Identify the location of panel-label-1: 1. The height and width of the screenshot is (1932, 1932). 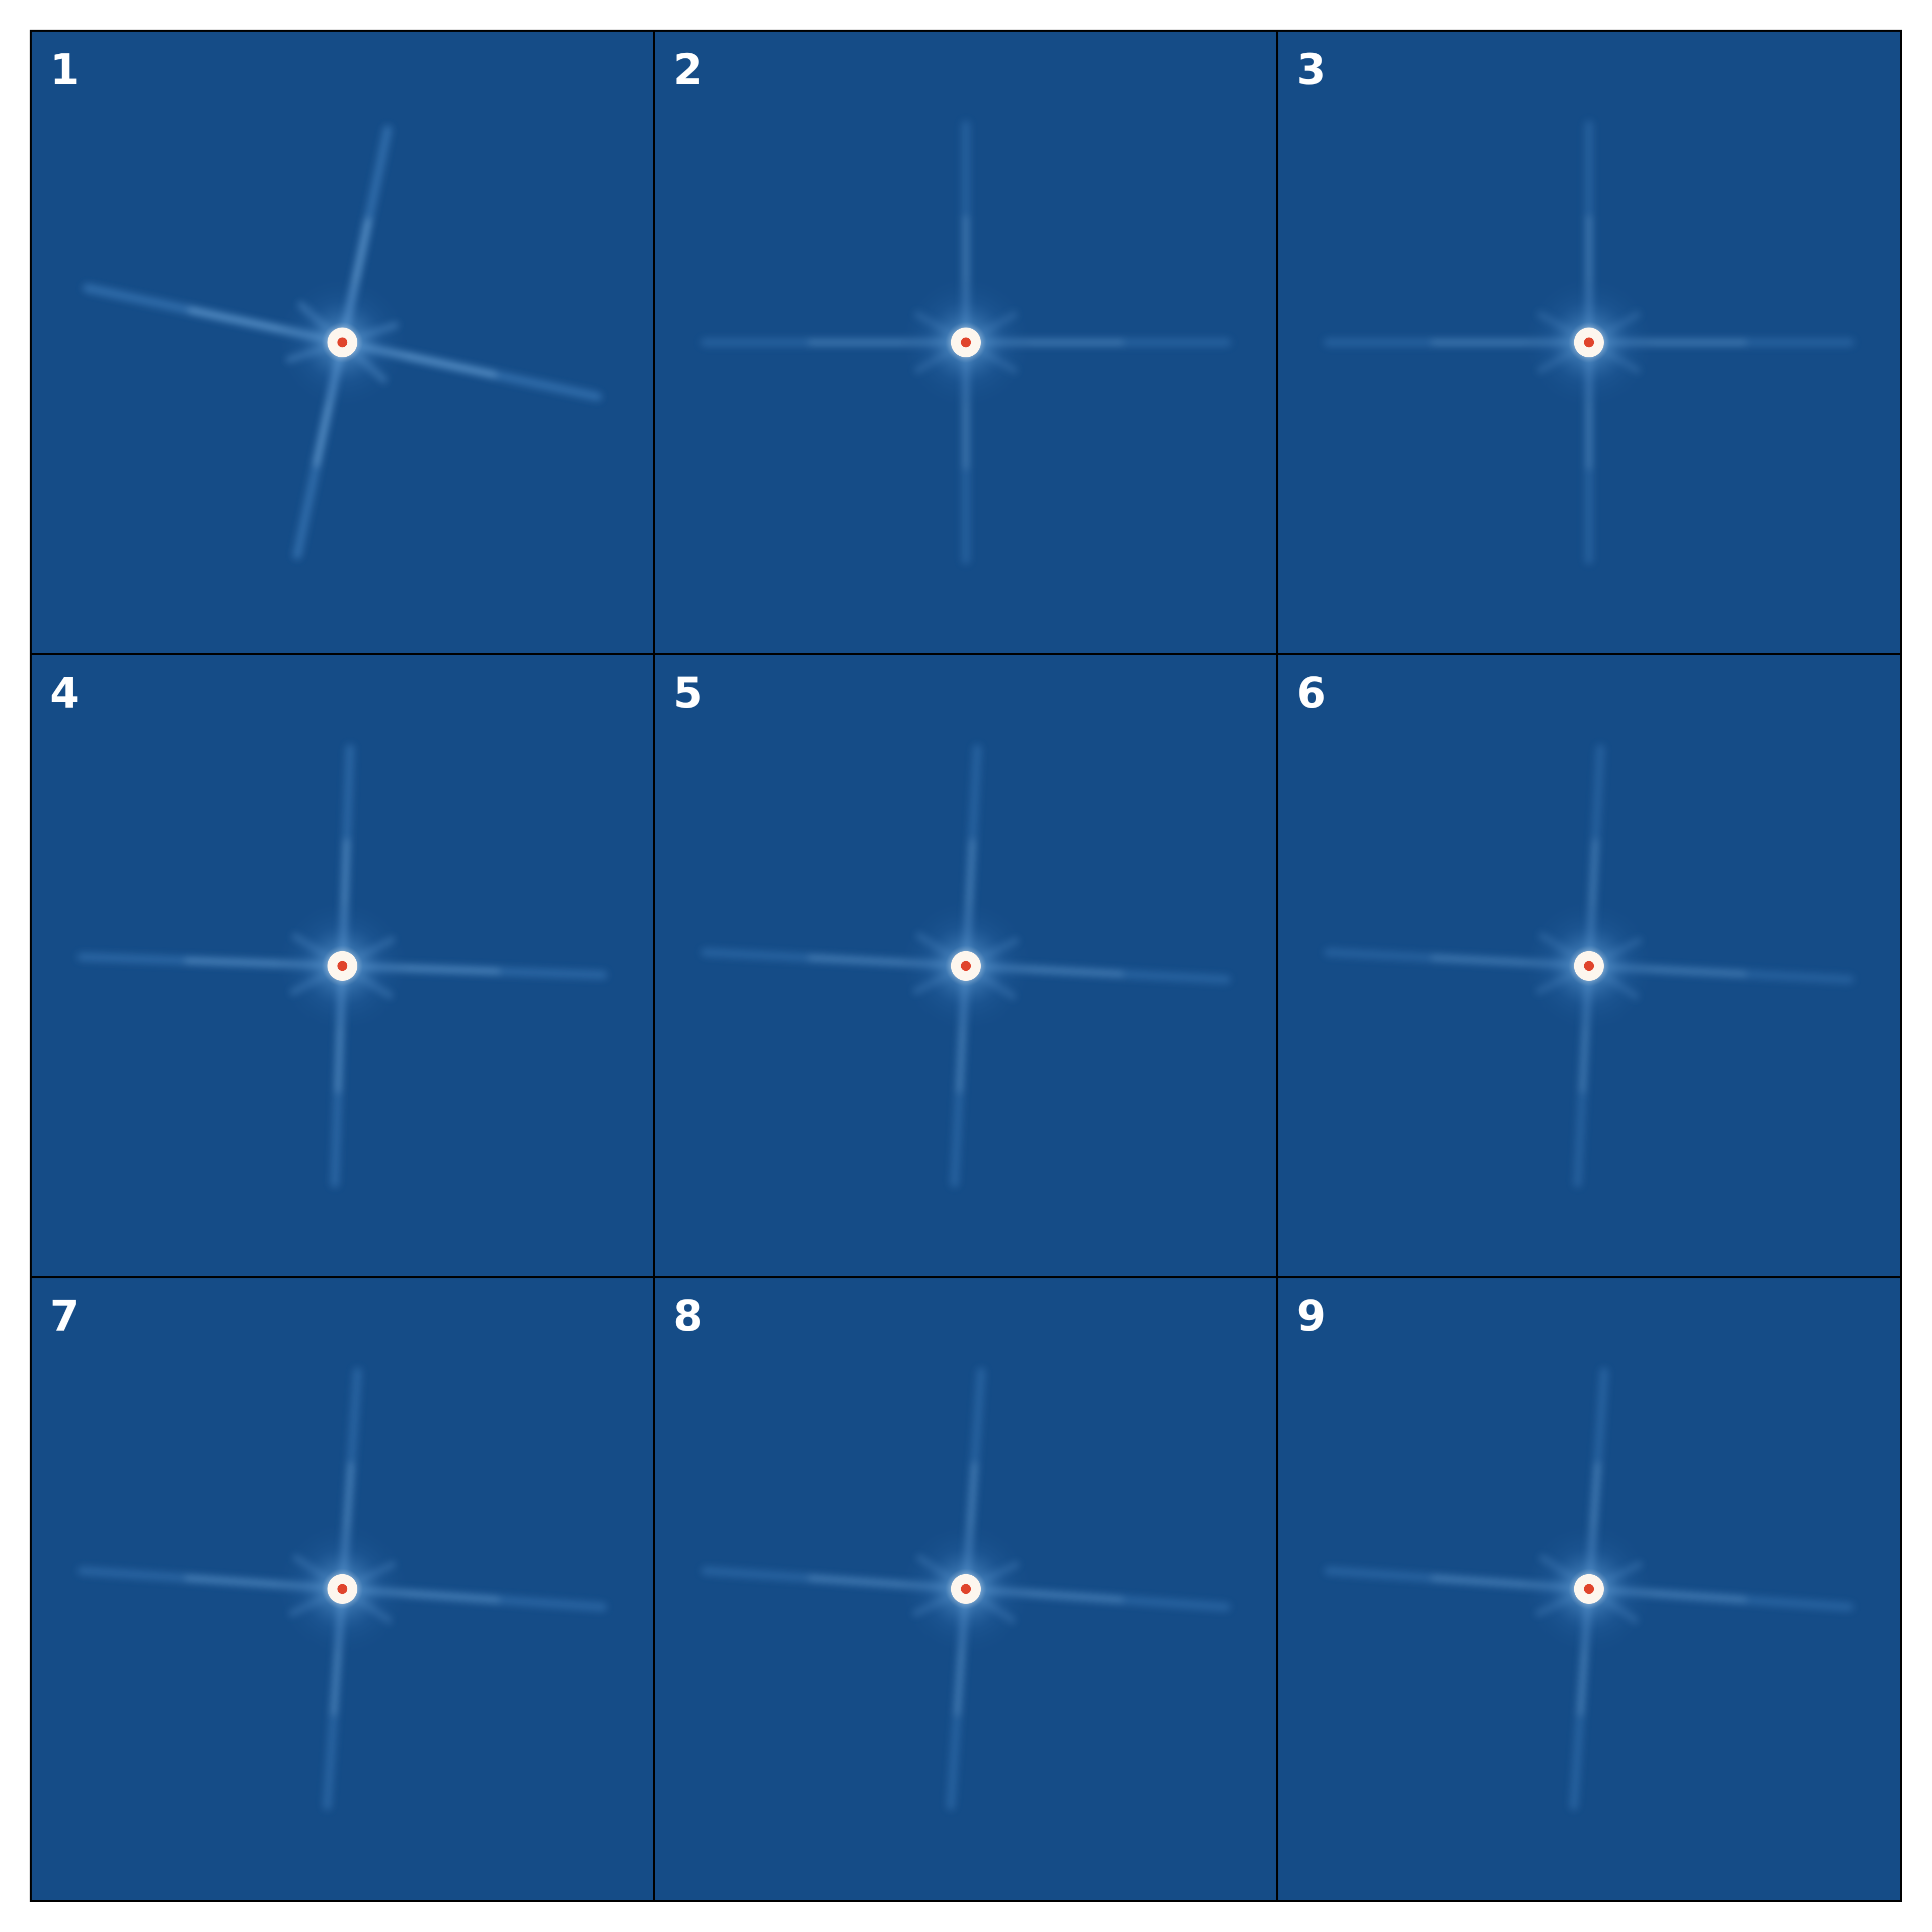
(65, 70).